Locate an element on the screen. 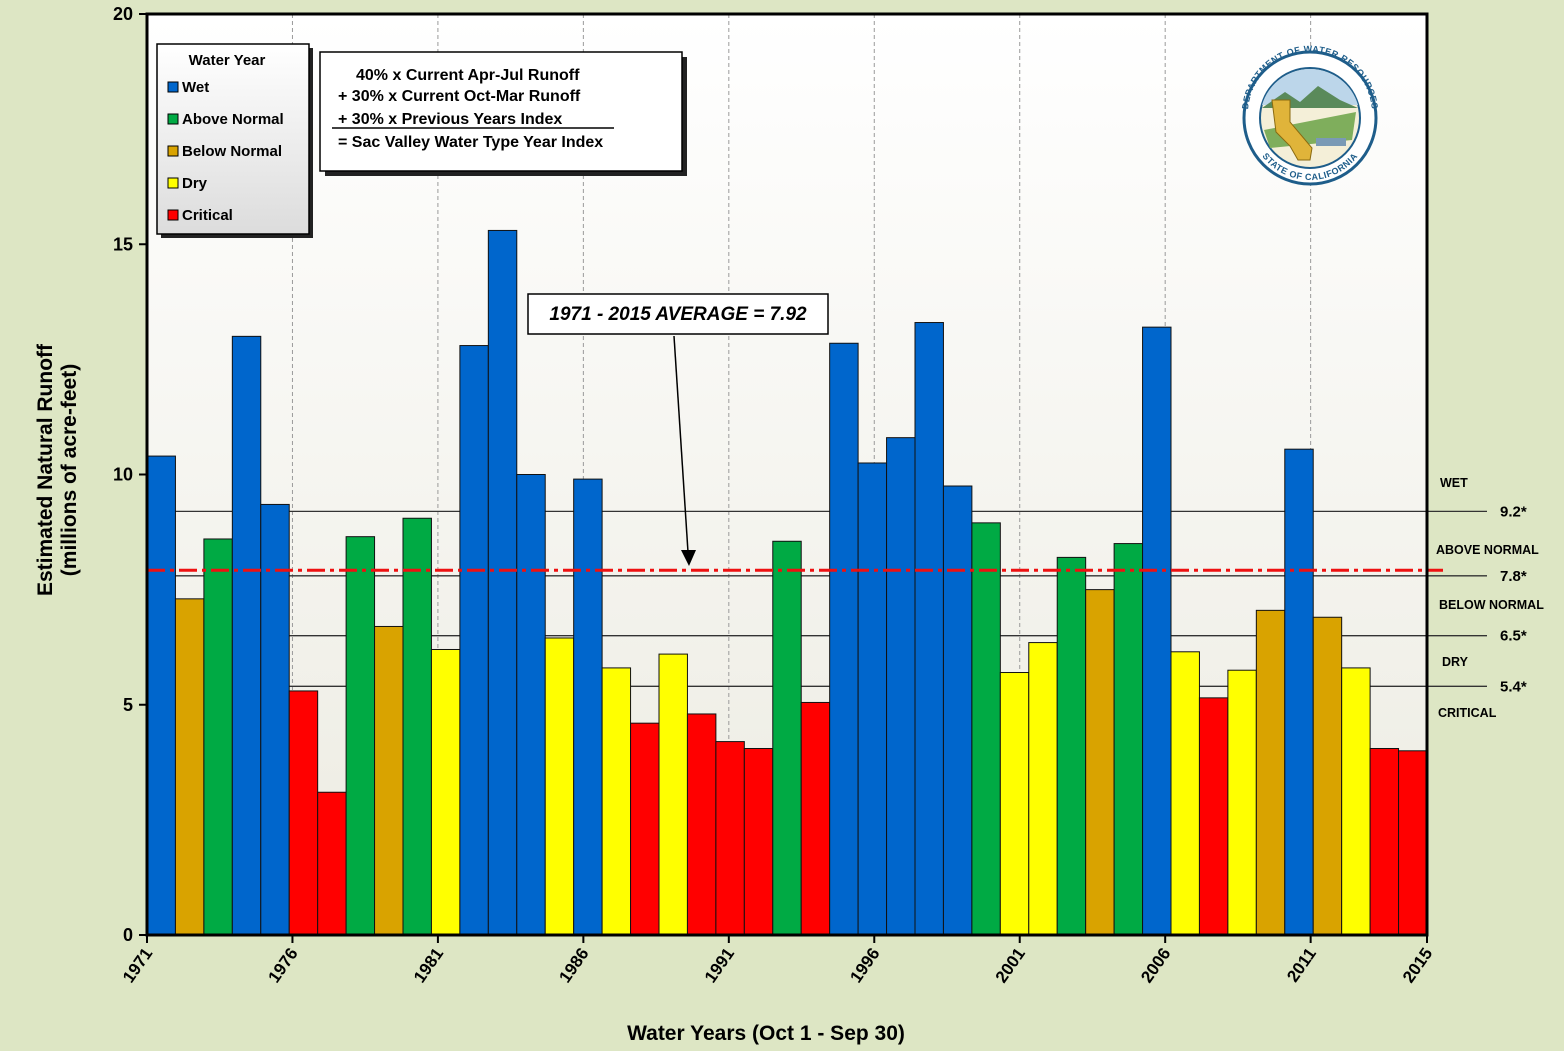  legend-swatch-below-normal is located at coordinates (173, 151).